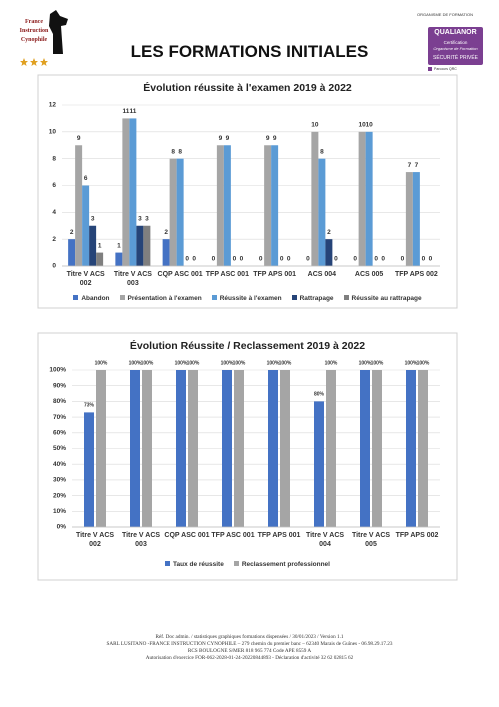 The width and height of the screenshot is (499, 707). I want to click on legend-item: Reclassement professionnel, so click(281, 564).